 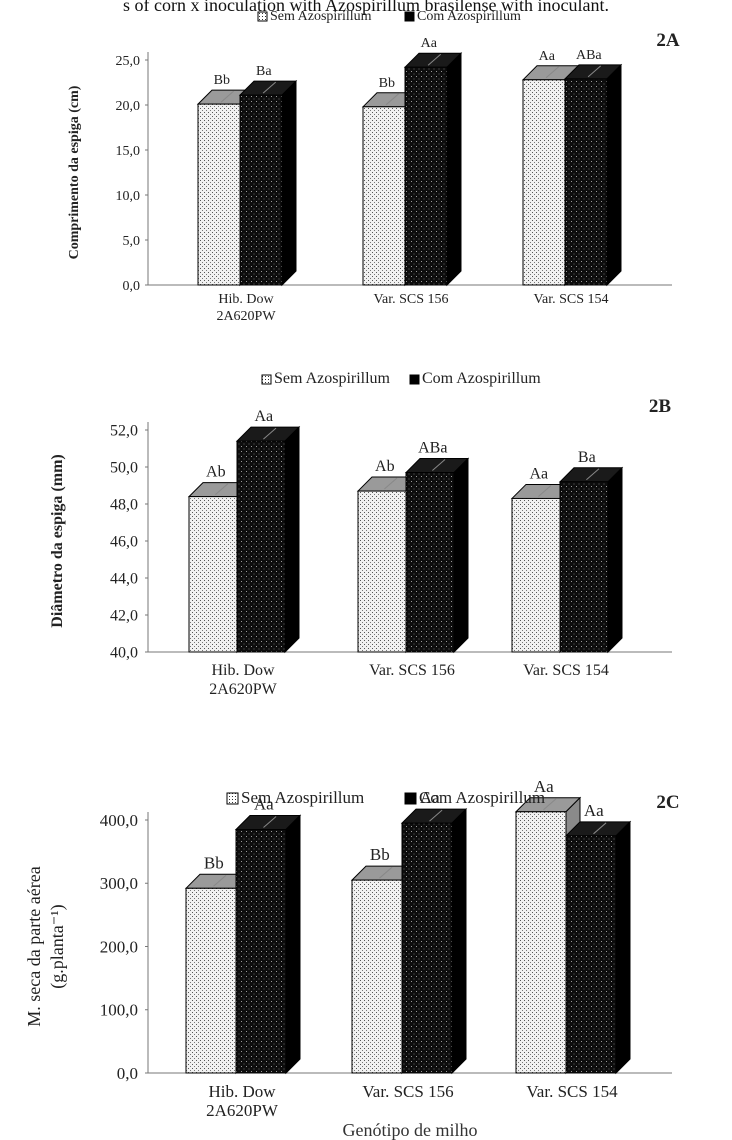 I want to click on y-tick-label: 100,0, so click(x=119, y=1010).